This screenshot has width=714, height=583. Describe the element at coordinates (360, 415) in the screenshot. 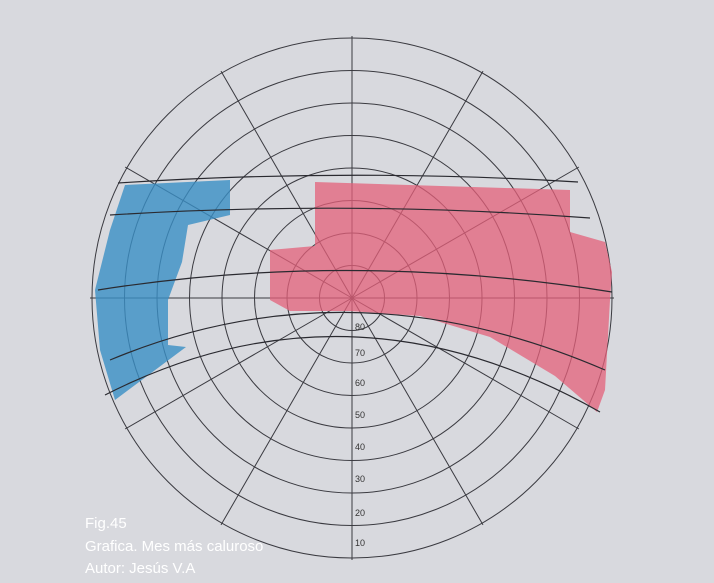

I see `altitude-label: 50` at that location.